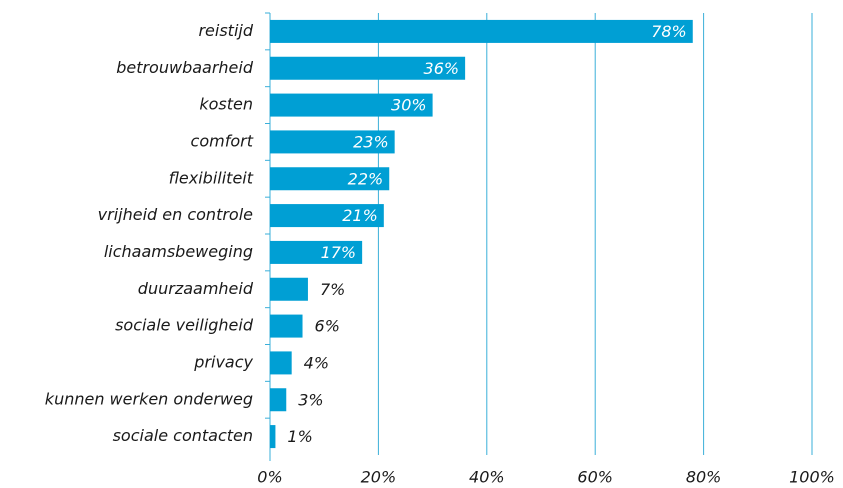  I want to click on y-tick-label: betrouwbaarheid, so click(185, 67).